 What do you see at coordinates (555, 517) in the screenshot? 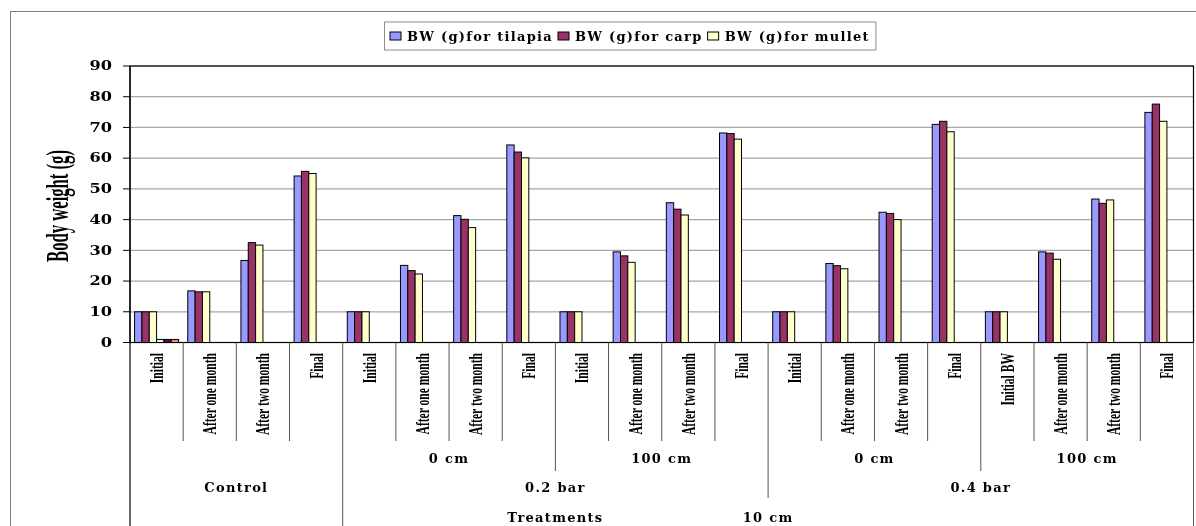
I see `text: Treatments` at bounding box center [555, 517].